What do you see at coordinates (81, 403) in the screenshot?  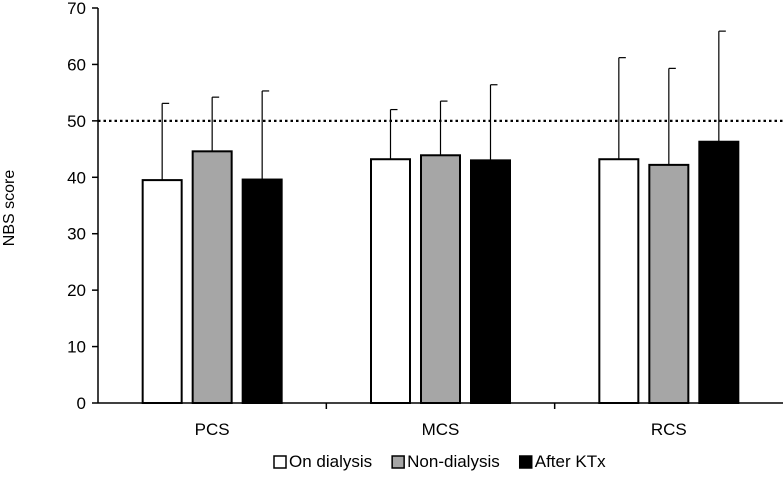 I see `y-tick-label: 0` at bounding box center [81, 403].